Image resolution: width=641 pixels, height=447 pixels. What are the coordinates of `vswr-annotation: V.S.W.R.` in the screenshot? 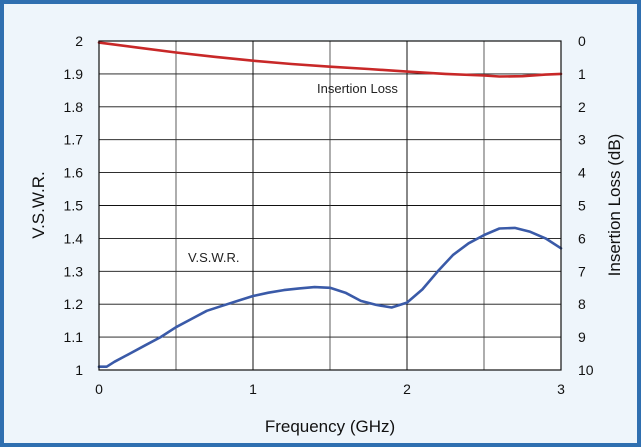 It's located at (214, 257).